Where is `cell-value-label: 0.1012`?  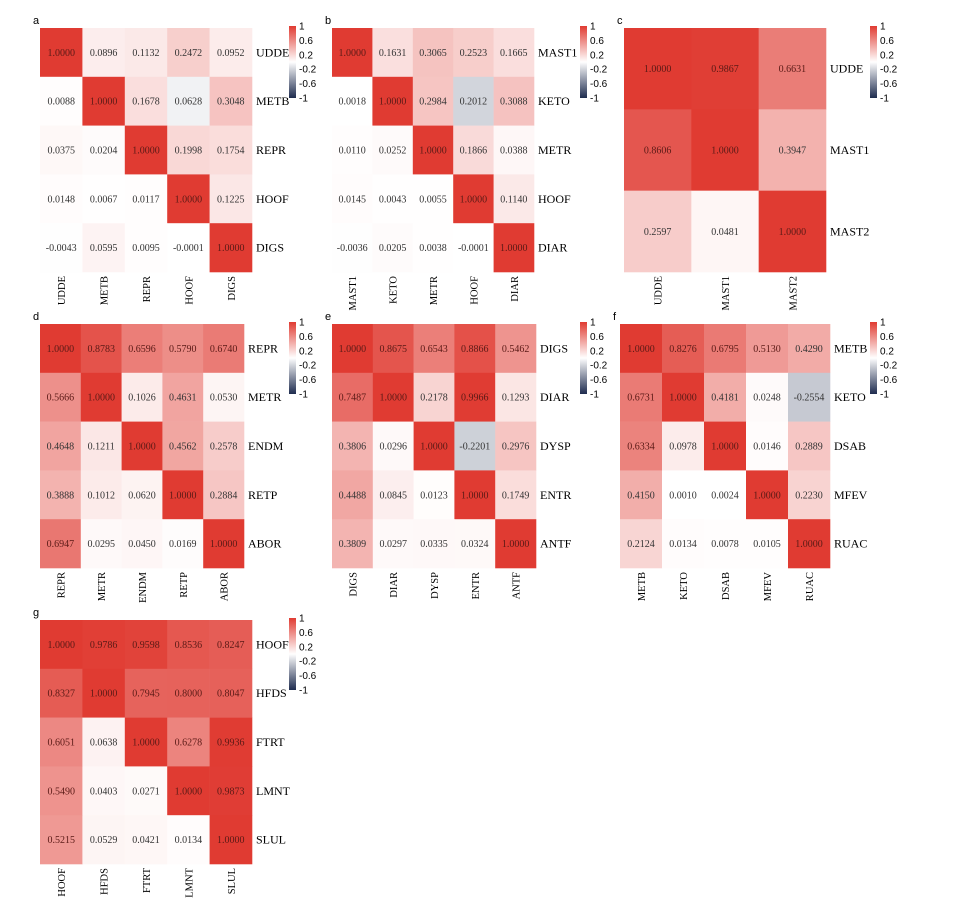
cell-value-label: 0.1012 is located at coordinates (101, 495).